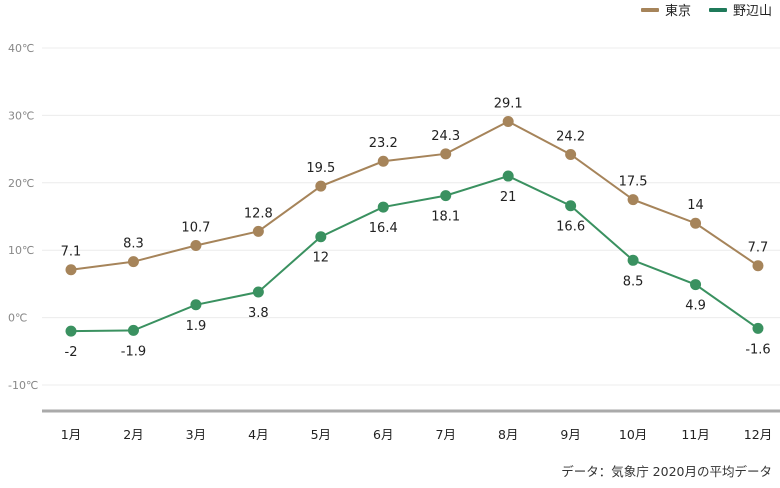 Image resolution: width=780 pixels, height=488 pixels. Describe the element at coordinates (445, 217) in the screenshot. I see `data-label: 18.1` at that location.